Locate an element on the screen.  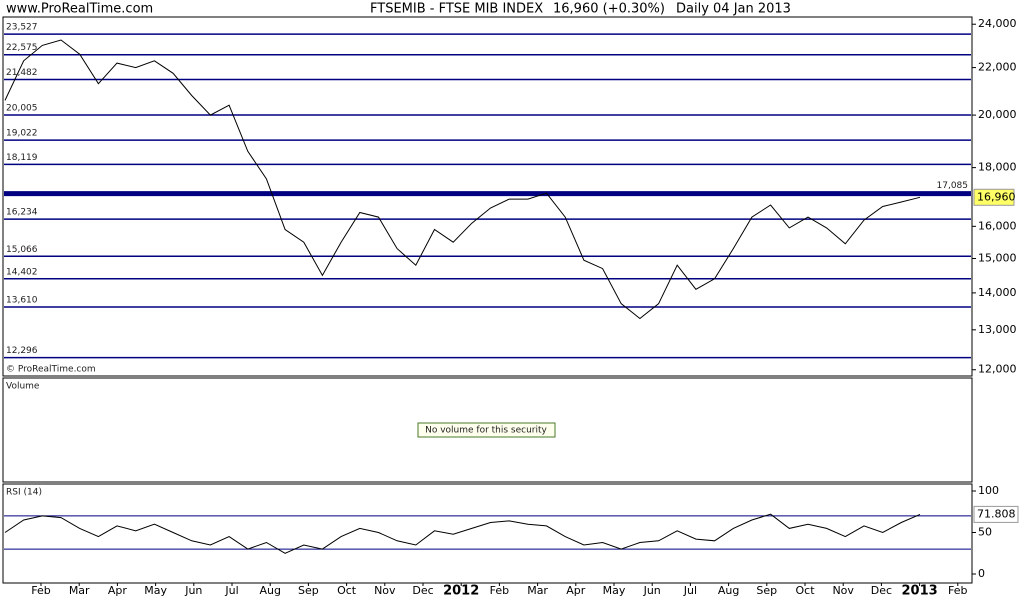
series-line is located at coordinates (462, 533).